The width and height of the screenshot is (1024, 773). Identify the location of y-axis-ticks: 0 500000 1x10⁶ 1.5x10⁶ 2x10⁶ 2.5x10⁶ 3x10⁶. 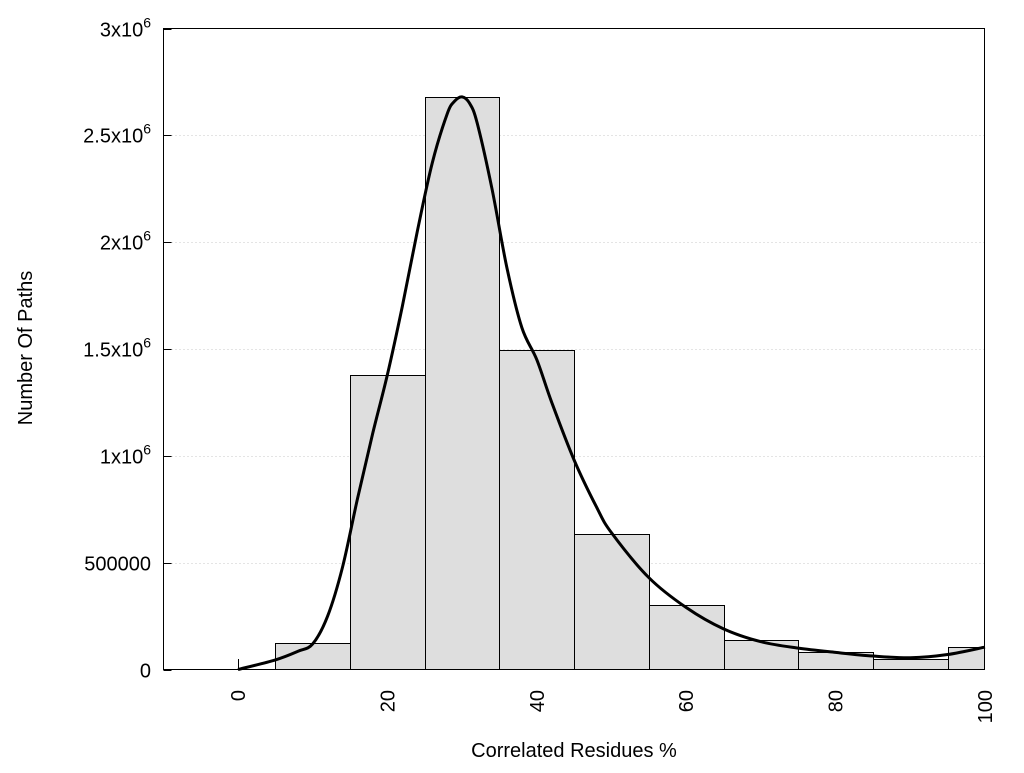
(127, 349).